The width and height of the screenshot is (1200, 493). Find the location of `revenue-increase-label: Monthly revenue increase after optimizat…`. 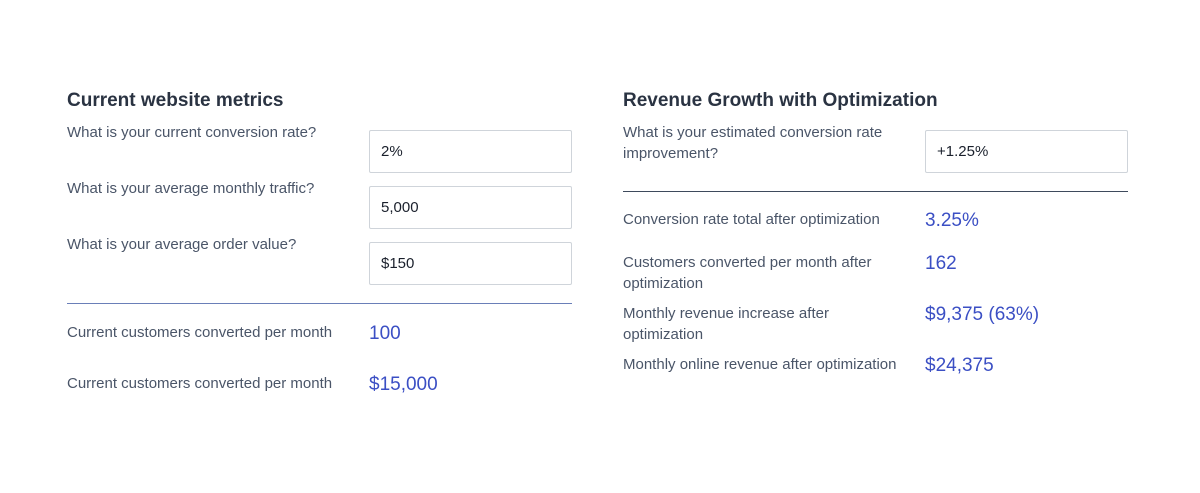

revenue-increase-label: Monthly revenue increase after optimizat… is located at coordinates (726, 324).